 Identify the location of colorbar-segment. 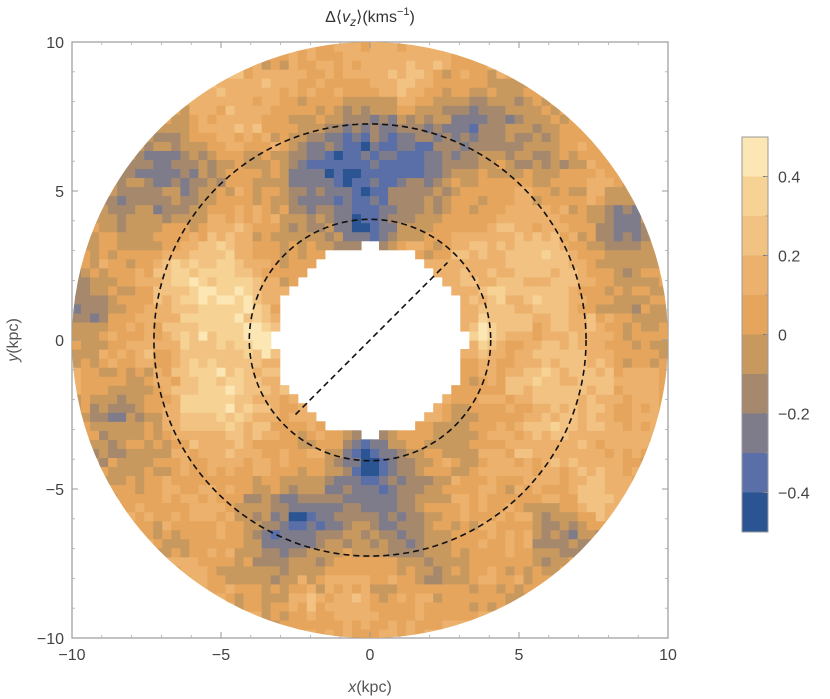
(755, 275).